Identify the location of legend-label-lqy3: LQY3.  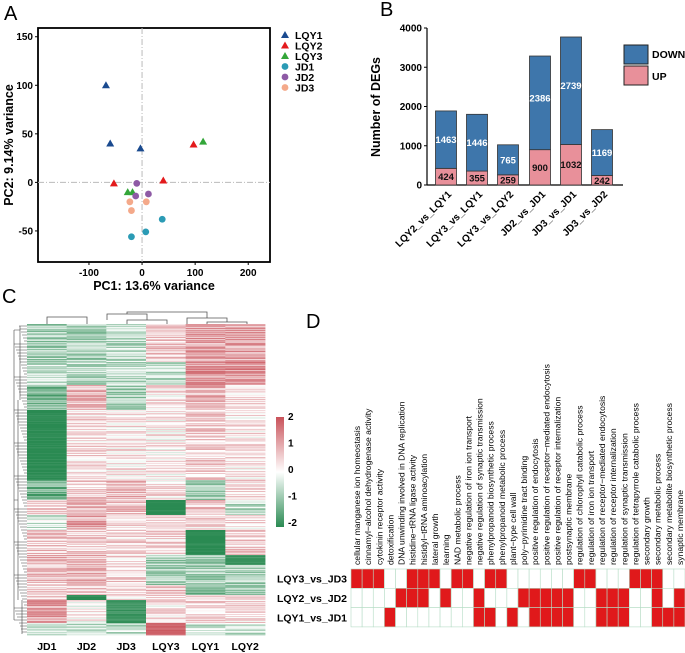
(309, 57).